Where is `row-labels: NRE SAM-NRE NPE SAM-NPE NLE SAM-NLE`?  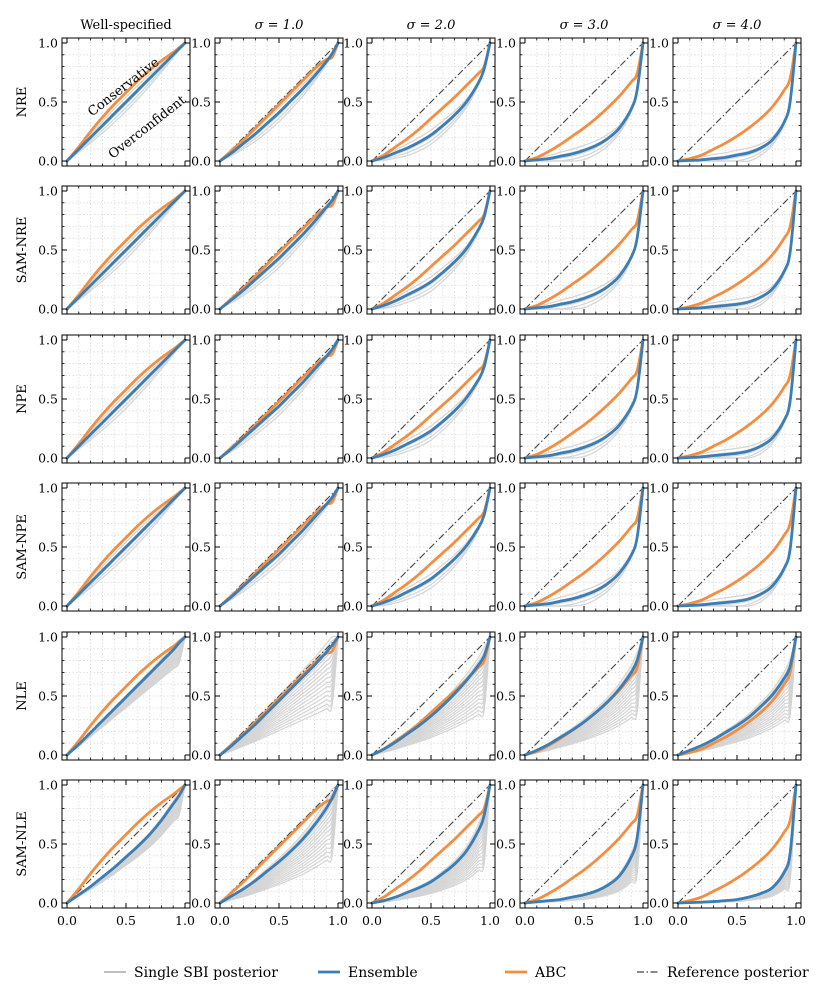
row-labels: NRE SAM-NRE NPE SAM-NPE NLE SAM-NLE is located at coordinates (22, 482).